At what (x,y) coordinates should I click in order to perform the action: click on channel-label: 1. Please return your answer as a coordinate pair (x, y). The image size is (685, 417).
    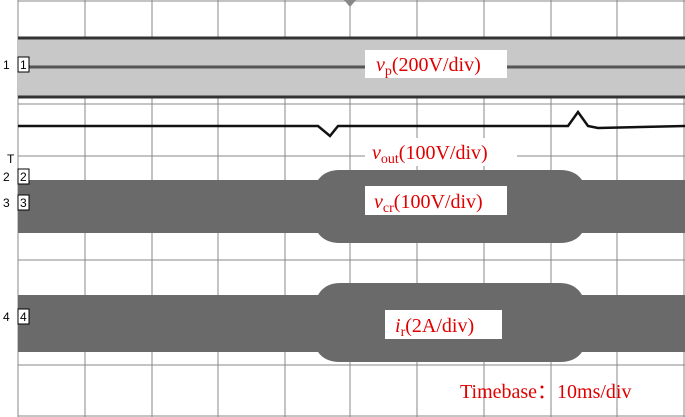
    Looking at the image, I should click on (23, 65).